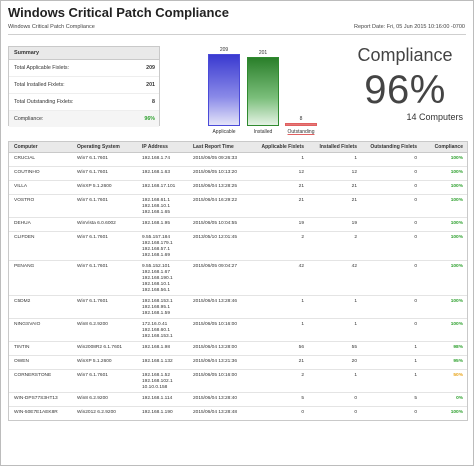 The width and height of the screenshot is (474, 466). Describe the element at coordinates (153, 102) in the screenshot. I see `summary-value: 8` at that location.